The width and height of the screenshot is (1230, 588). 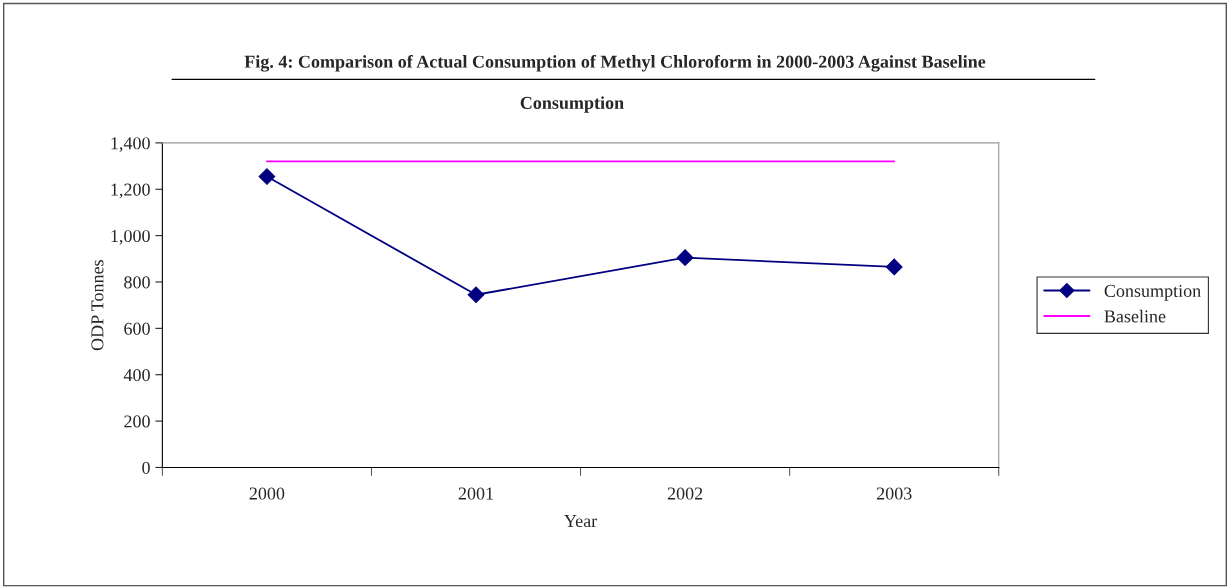 I want to click on chart-title: Fig. 4: Comparison of Actual Consumption of Methyl Chloroform in 2000-2003 Against Baseline, so click(x=615, y=63).